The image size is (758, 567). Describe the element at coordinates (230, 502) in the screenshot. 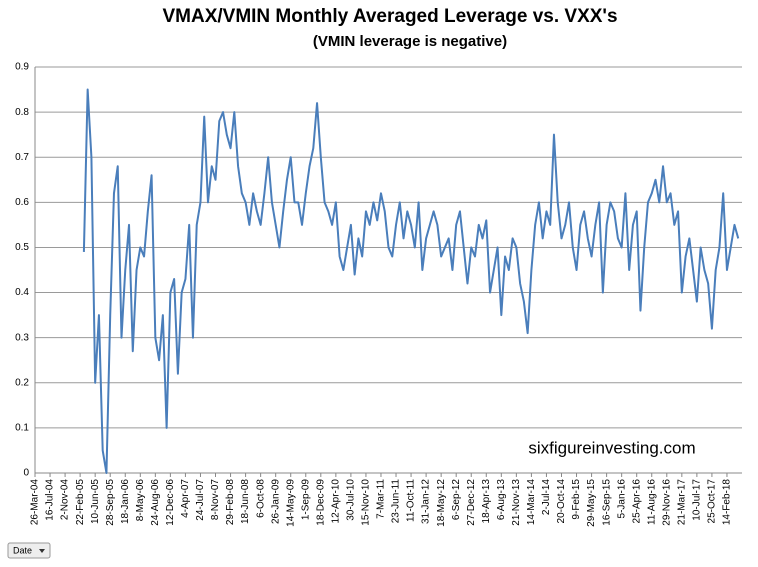

I see `x-tick-label: 29-Feb-08` at that location.